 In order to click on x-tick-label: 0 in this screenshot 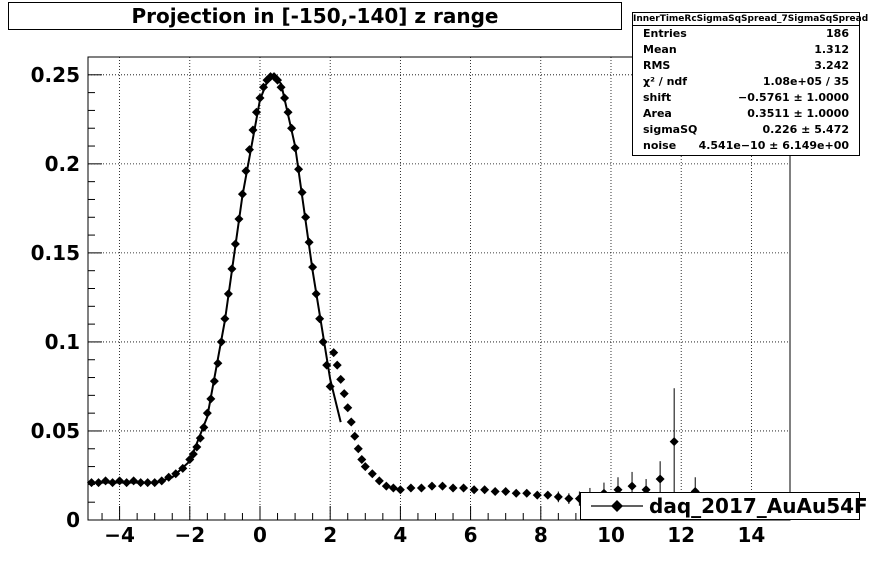, I will do `click(260, 535)`.